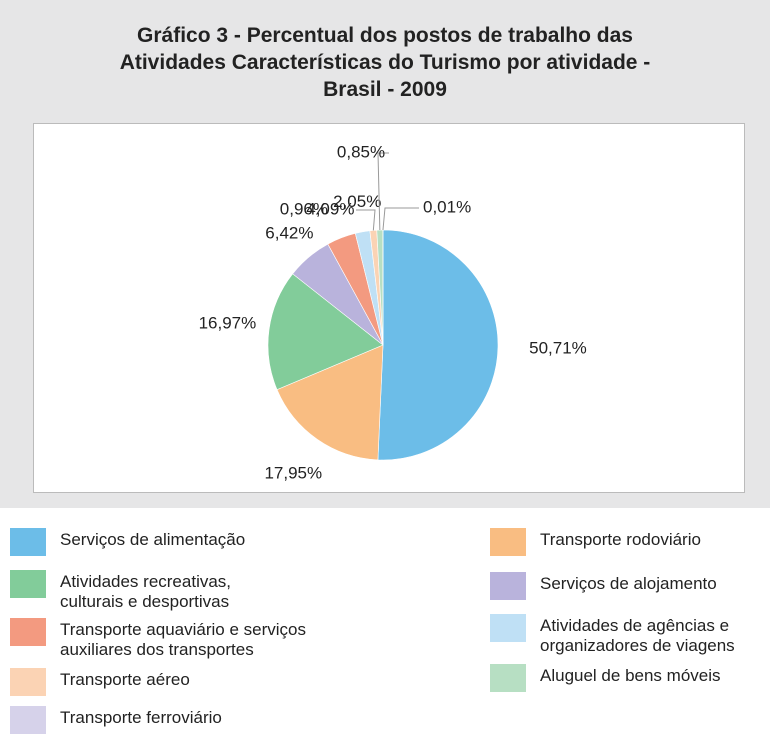 The image size is (770, 734). I want to click on legend-item: Serviços de alimentação, so click(127, 542).